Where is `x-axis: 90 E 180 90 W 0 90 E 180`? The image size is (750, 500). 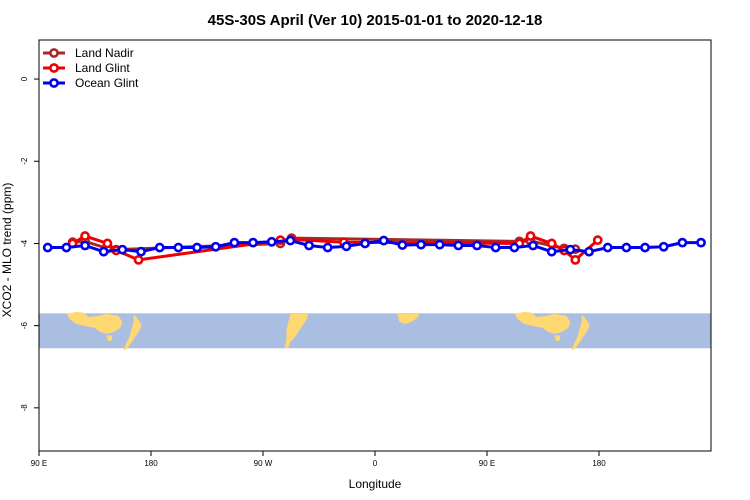 x-axis: 90 E 180 90 W 0 90 E 180 is located at coordinates (318, 459).